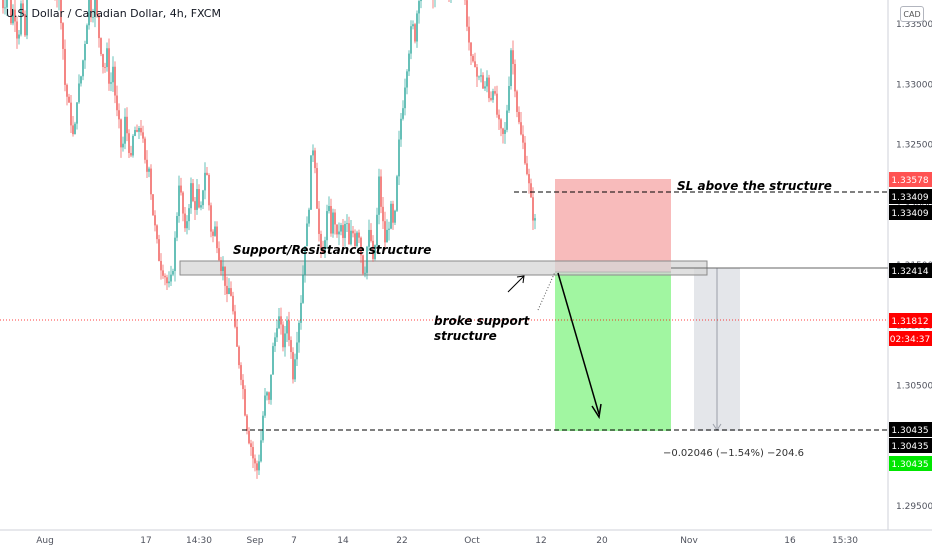 The image size is (932, 554). Describe the element at coordinates (910, 429) in the screenshot. I see `target-price-tag-1: 1.30435` at that location.